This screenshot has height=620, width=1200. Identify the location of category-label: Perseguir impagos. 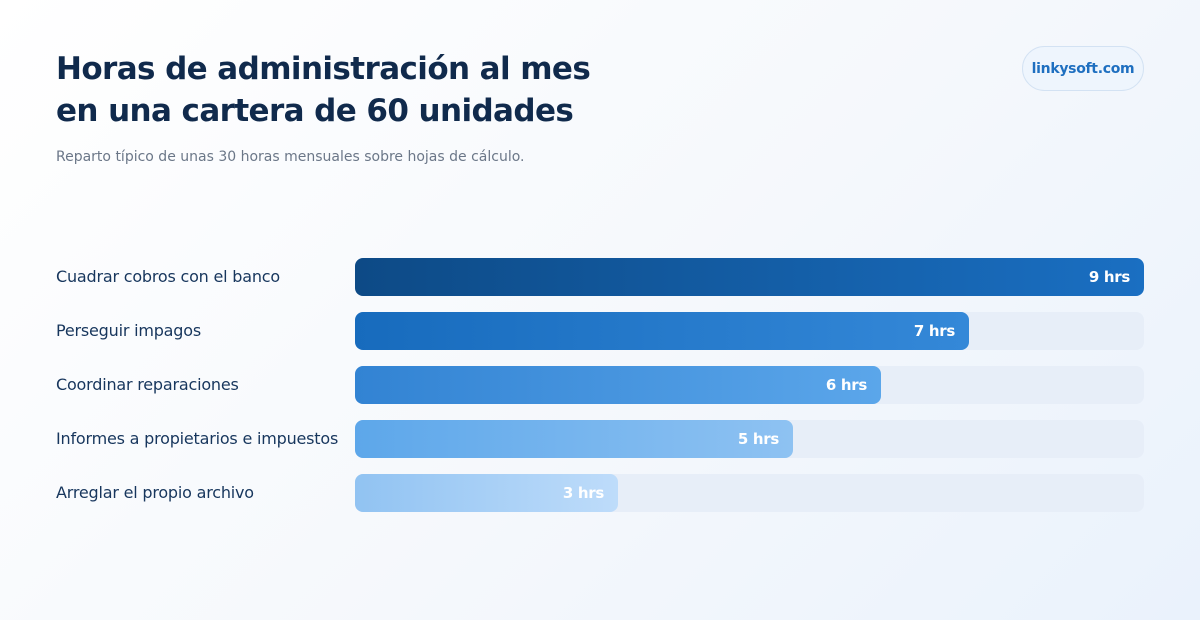
(128, 330).